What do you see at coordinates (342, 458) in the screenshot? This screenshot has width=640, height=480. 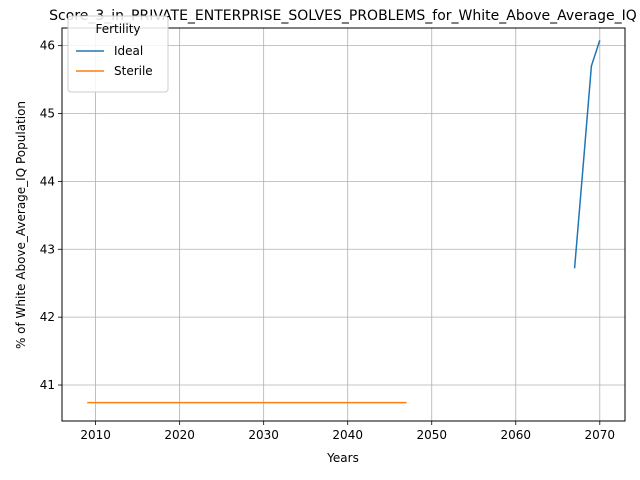 I see `x-axis-label: Years` at bounding box center [342, 458].